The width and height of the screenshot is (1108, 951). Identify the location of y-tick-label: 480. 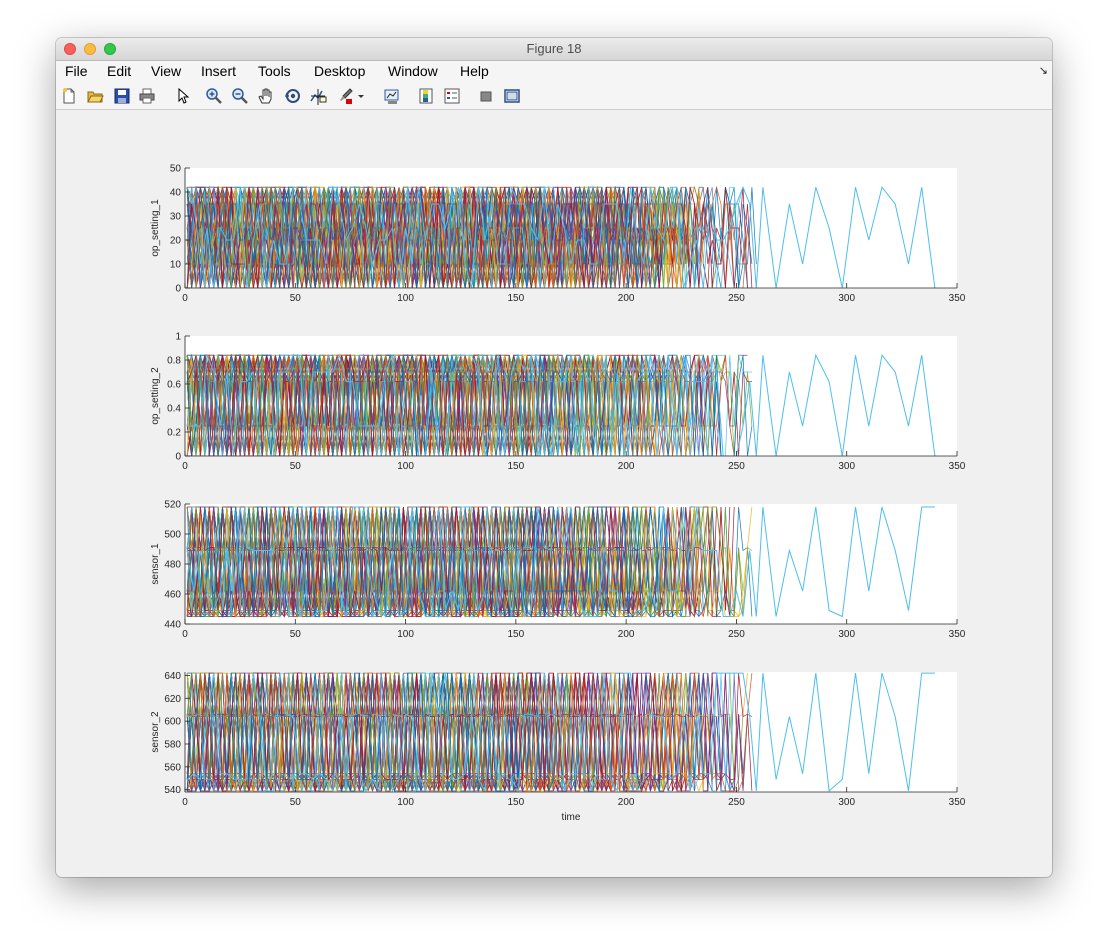
(172, 565).